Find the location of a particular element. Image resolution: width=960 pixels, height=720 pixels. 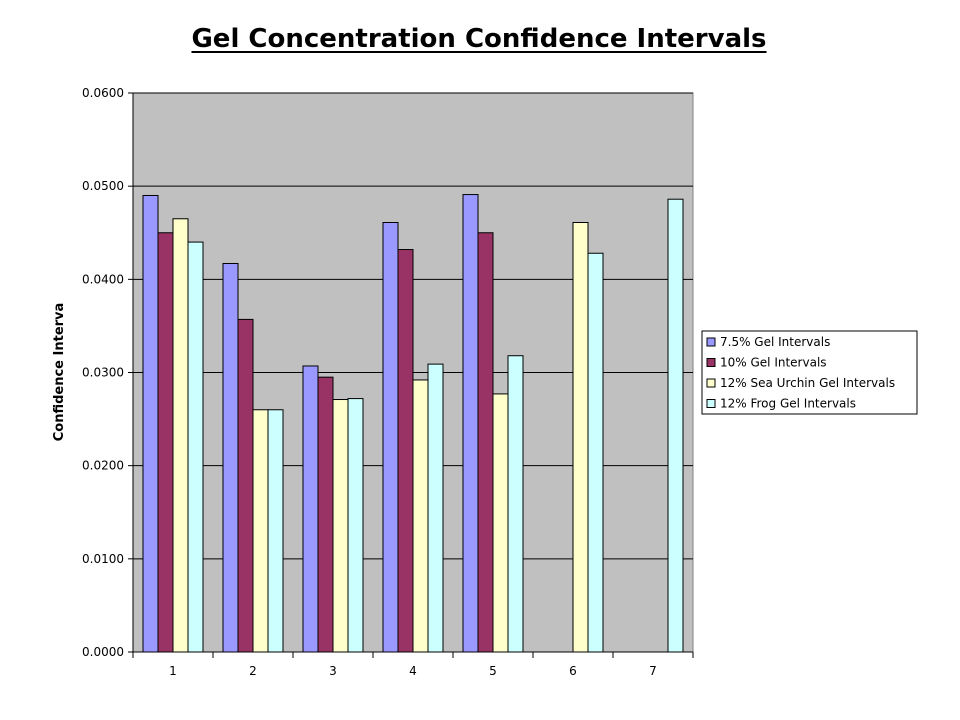

y-tick-label: 0.0500 is located at coordinates (103, 186).